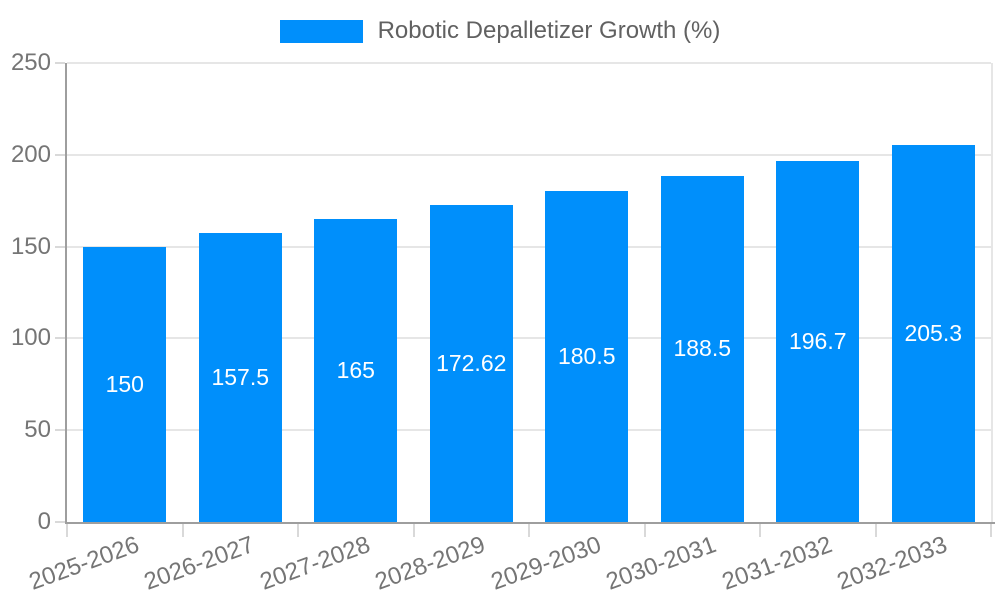 The height and width of the screenshot is (600, 1000). I want to click on x-tick-label: 2026-2027, so click(200, 563).